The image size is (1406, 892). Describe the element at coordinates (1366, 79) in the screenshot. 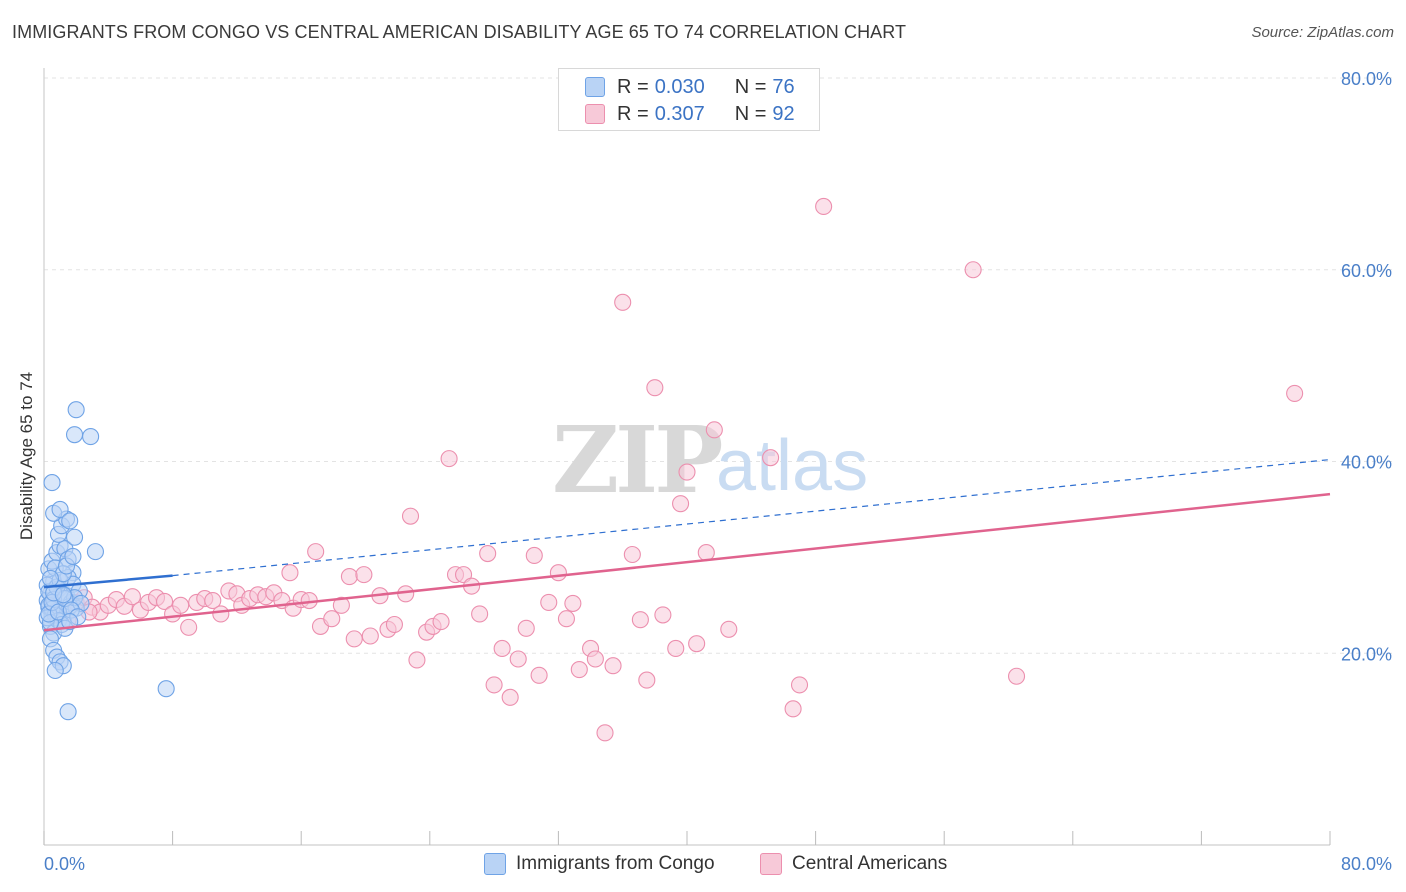

I see `y-tick-label: 80.0%` at that location.